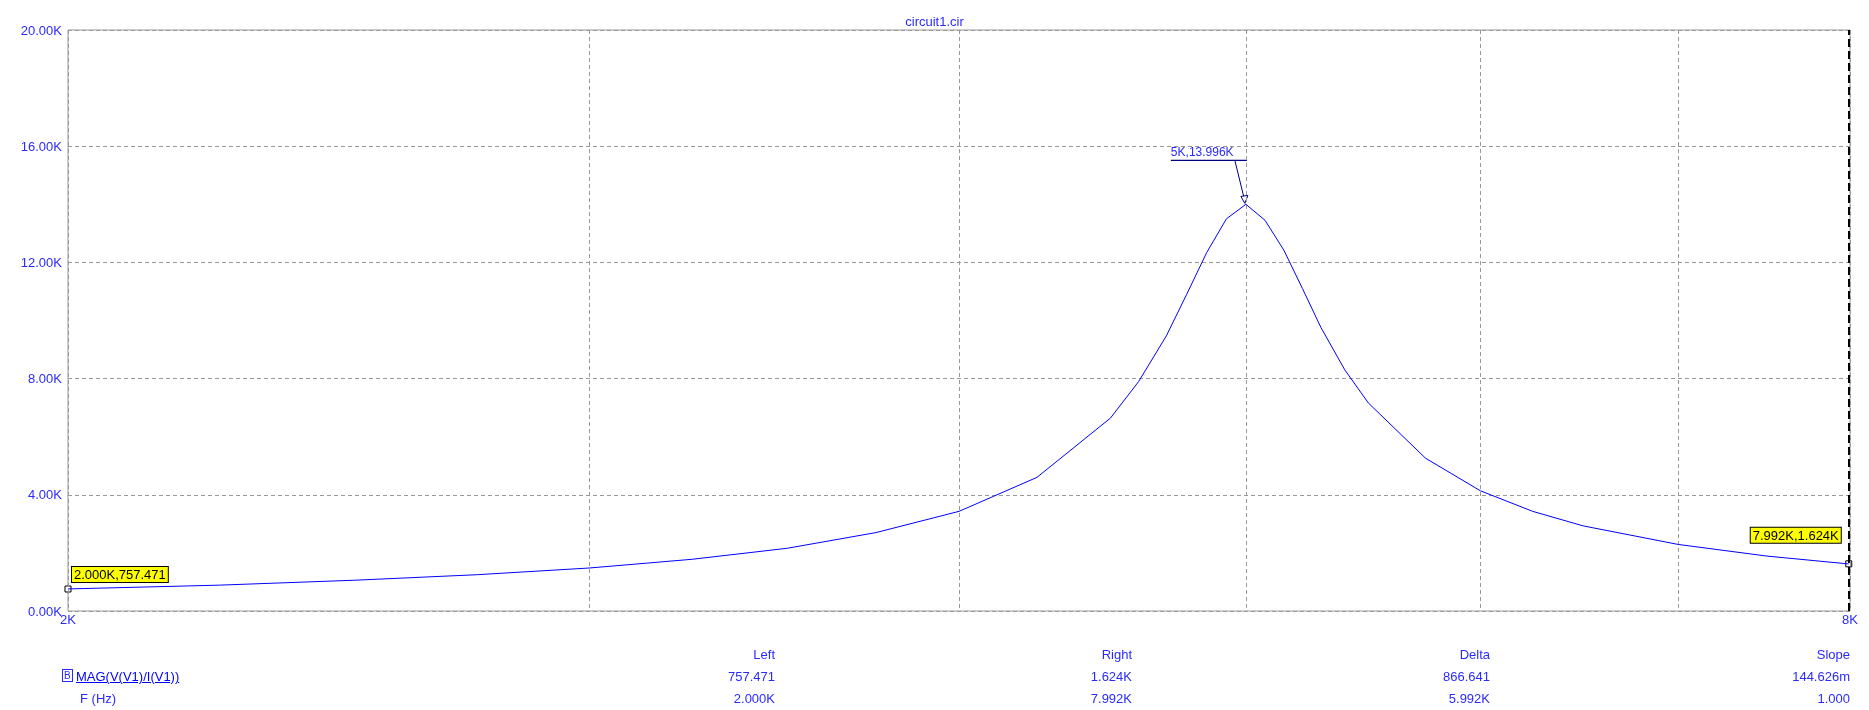 The width and height of the screenshot is (1869, 710). Describe the element at coordinates (1796, 535) in the screenshot. I see `annotation: 7.992K,1.624K` at that location.